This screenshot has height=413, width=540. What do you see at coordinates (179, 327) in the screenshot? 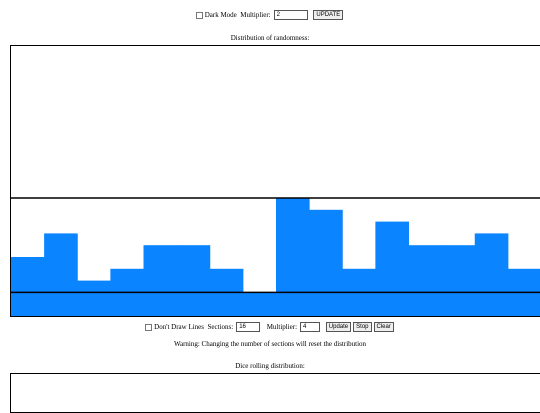
I see `label: Don't Draw Lines` at bounding box center [179, 327].